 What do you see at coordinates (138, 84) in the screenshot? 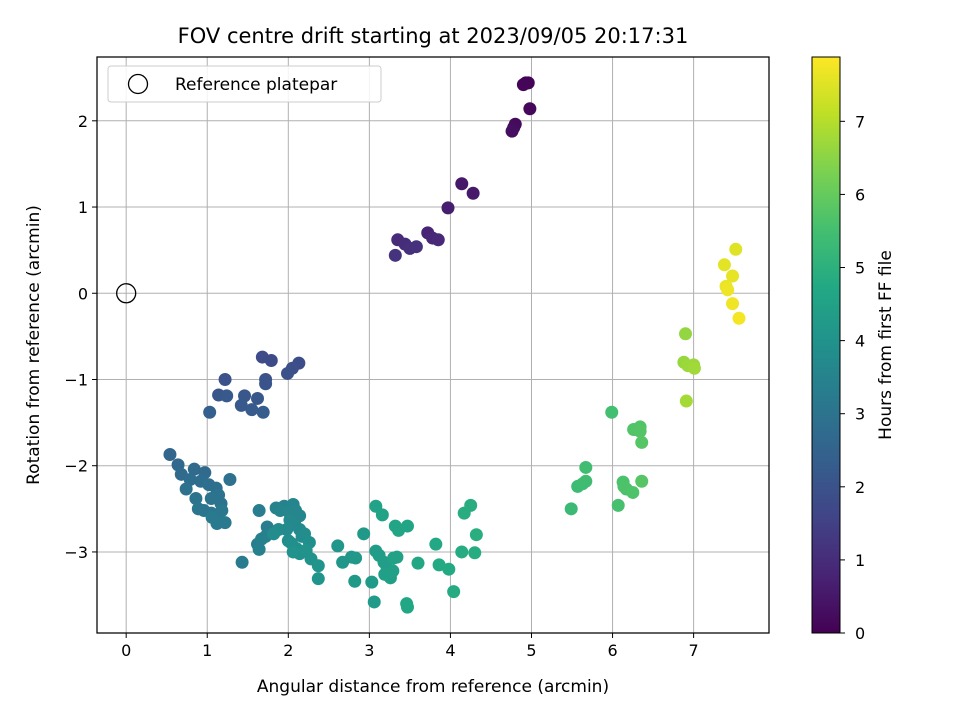
I see `legend-marker-reference` at bounding box center [138, 84].